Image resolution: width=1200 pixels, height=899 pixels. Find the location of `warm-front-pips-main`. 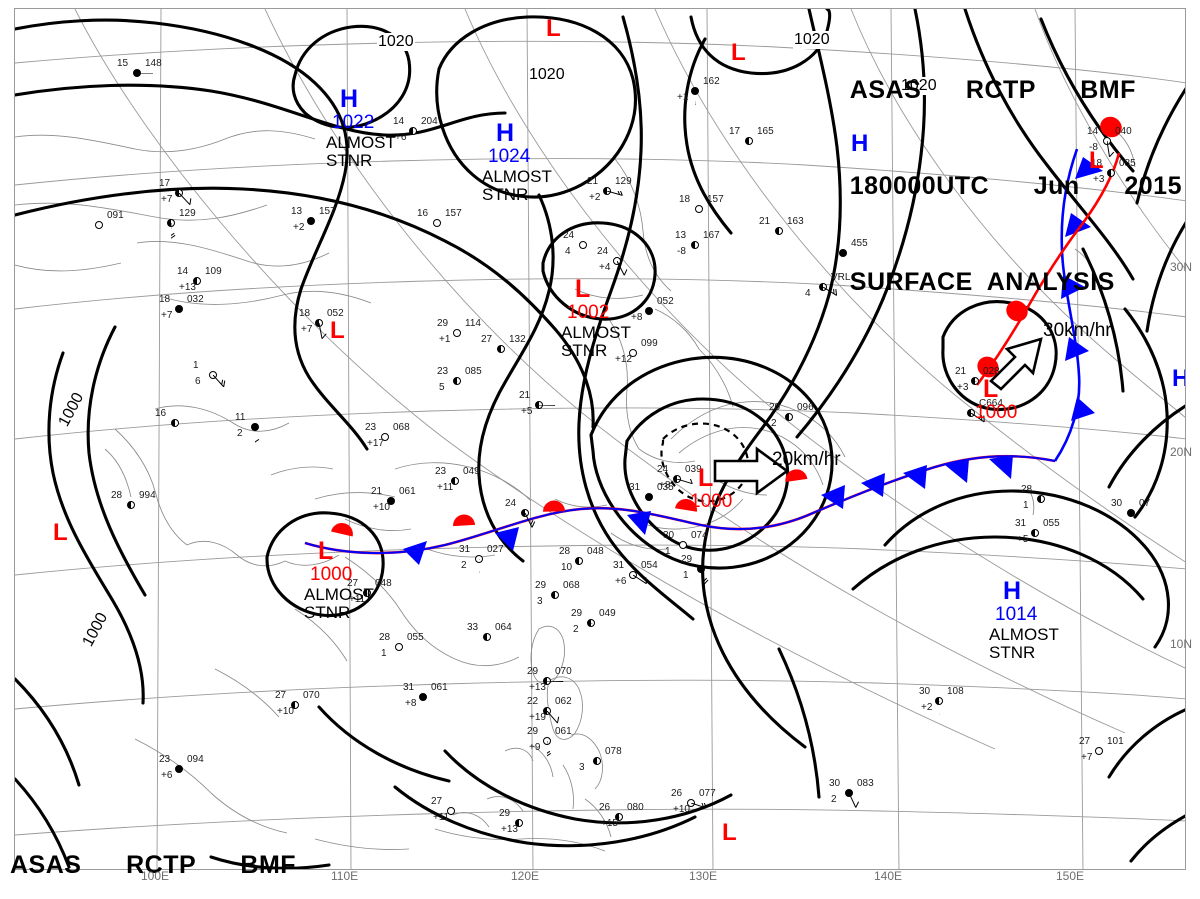

warm-front-pips-main is located at coordinates (569, 503).